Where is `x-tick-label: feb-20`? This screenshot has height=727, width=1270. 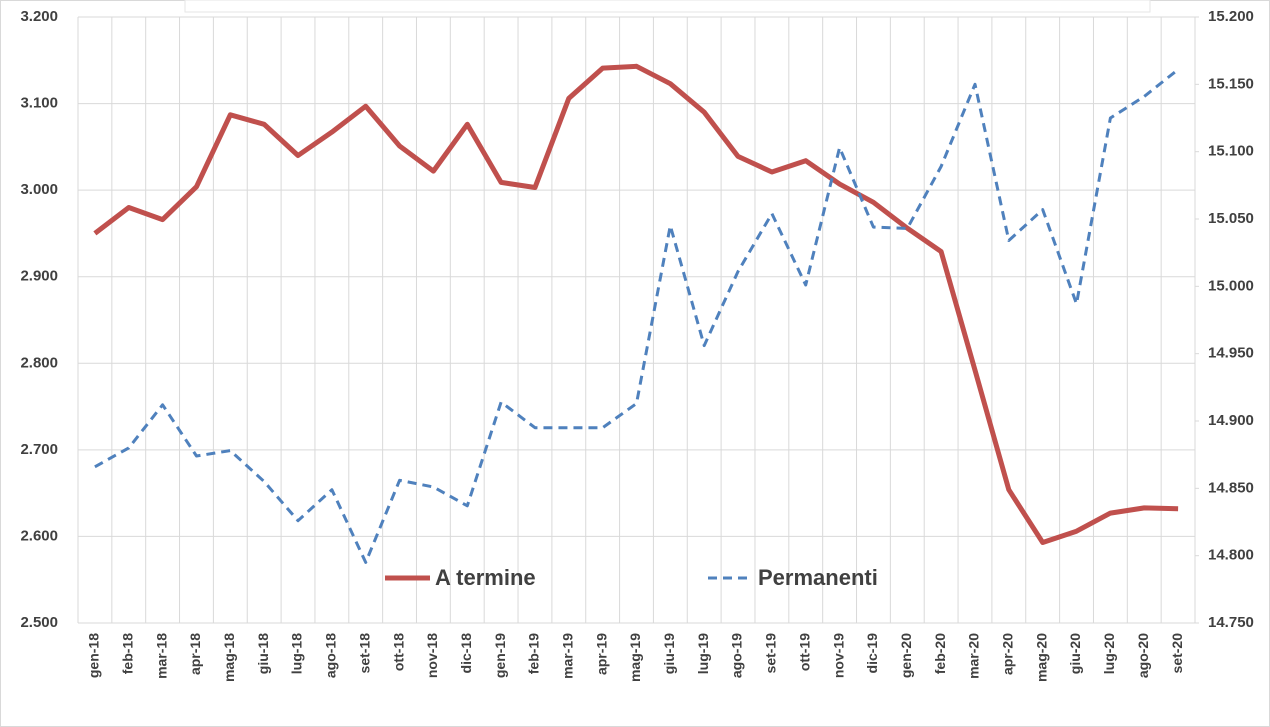
x-tick-label: feb-20 is located at coordinates (940, 653).